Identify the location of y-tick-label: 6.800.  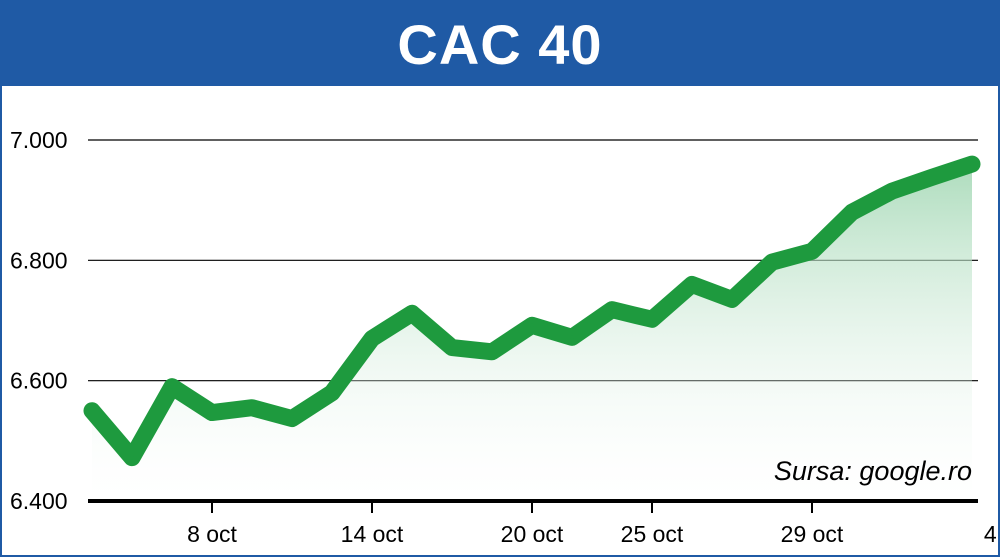
(39, 260).